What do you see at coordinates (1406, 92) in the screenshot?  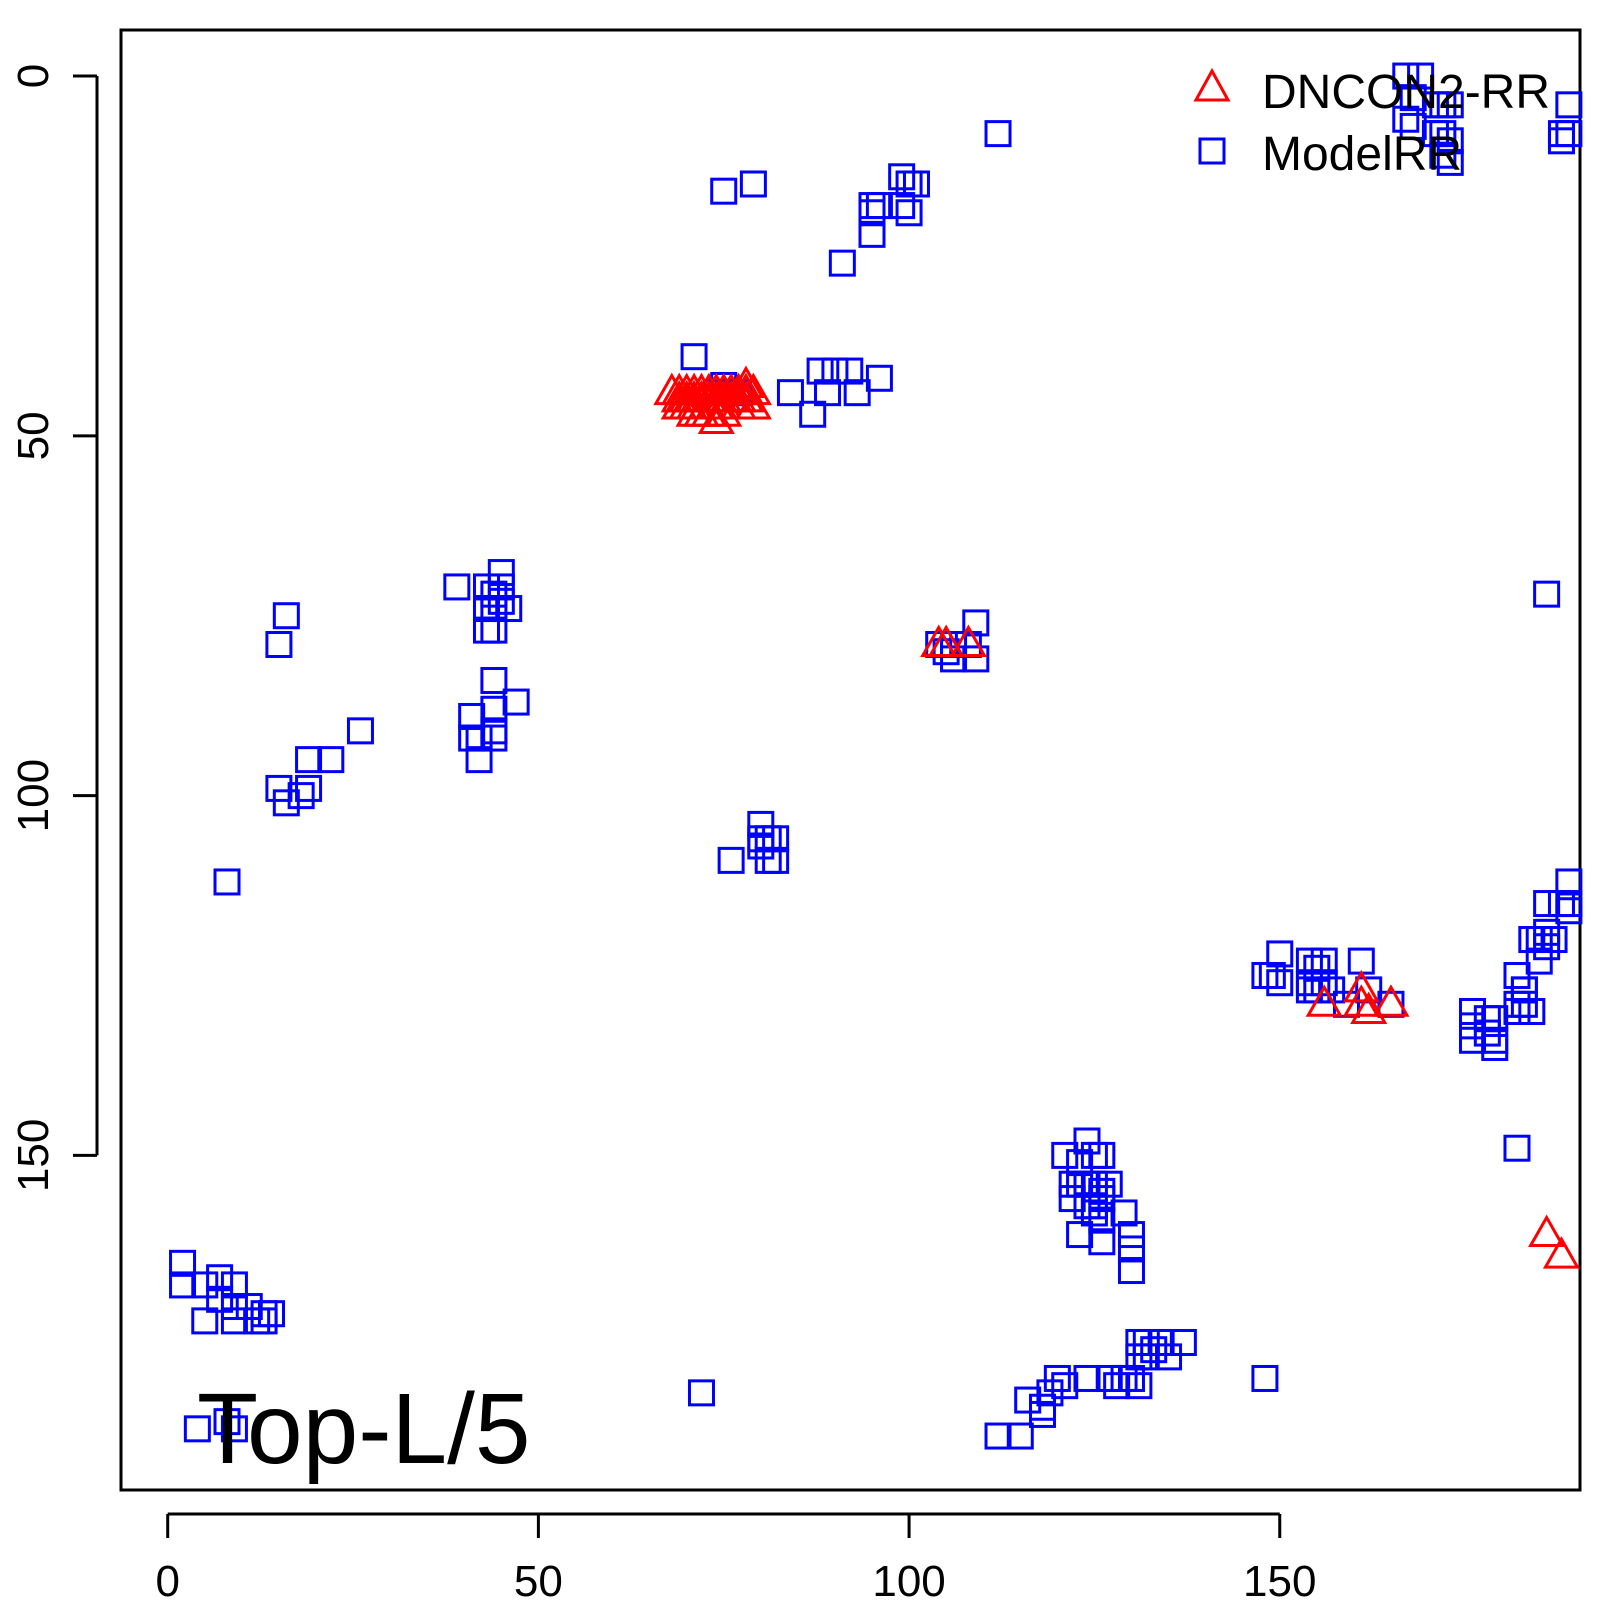 I see `legend-label-dncon2: DNCON2-RR` at bounding box center [1406, 92].